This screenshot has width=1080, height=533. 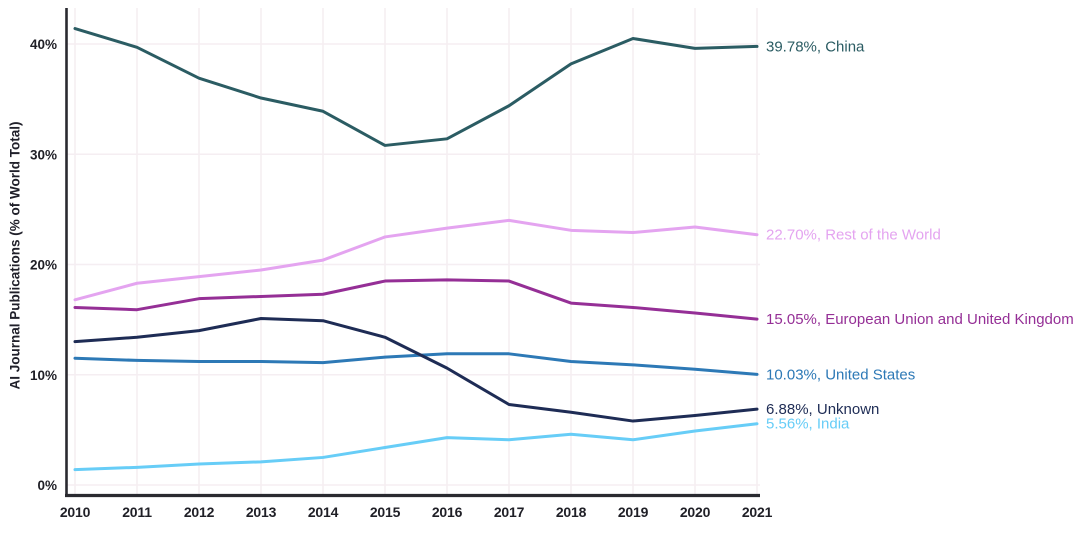 I want to click on x-tick-label: 2013, so click(x=261, y=512).